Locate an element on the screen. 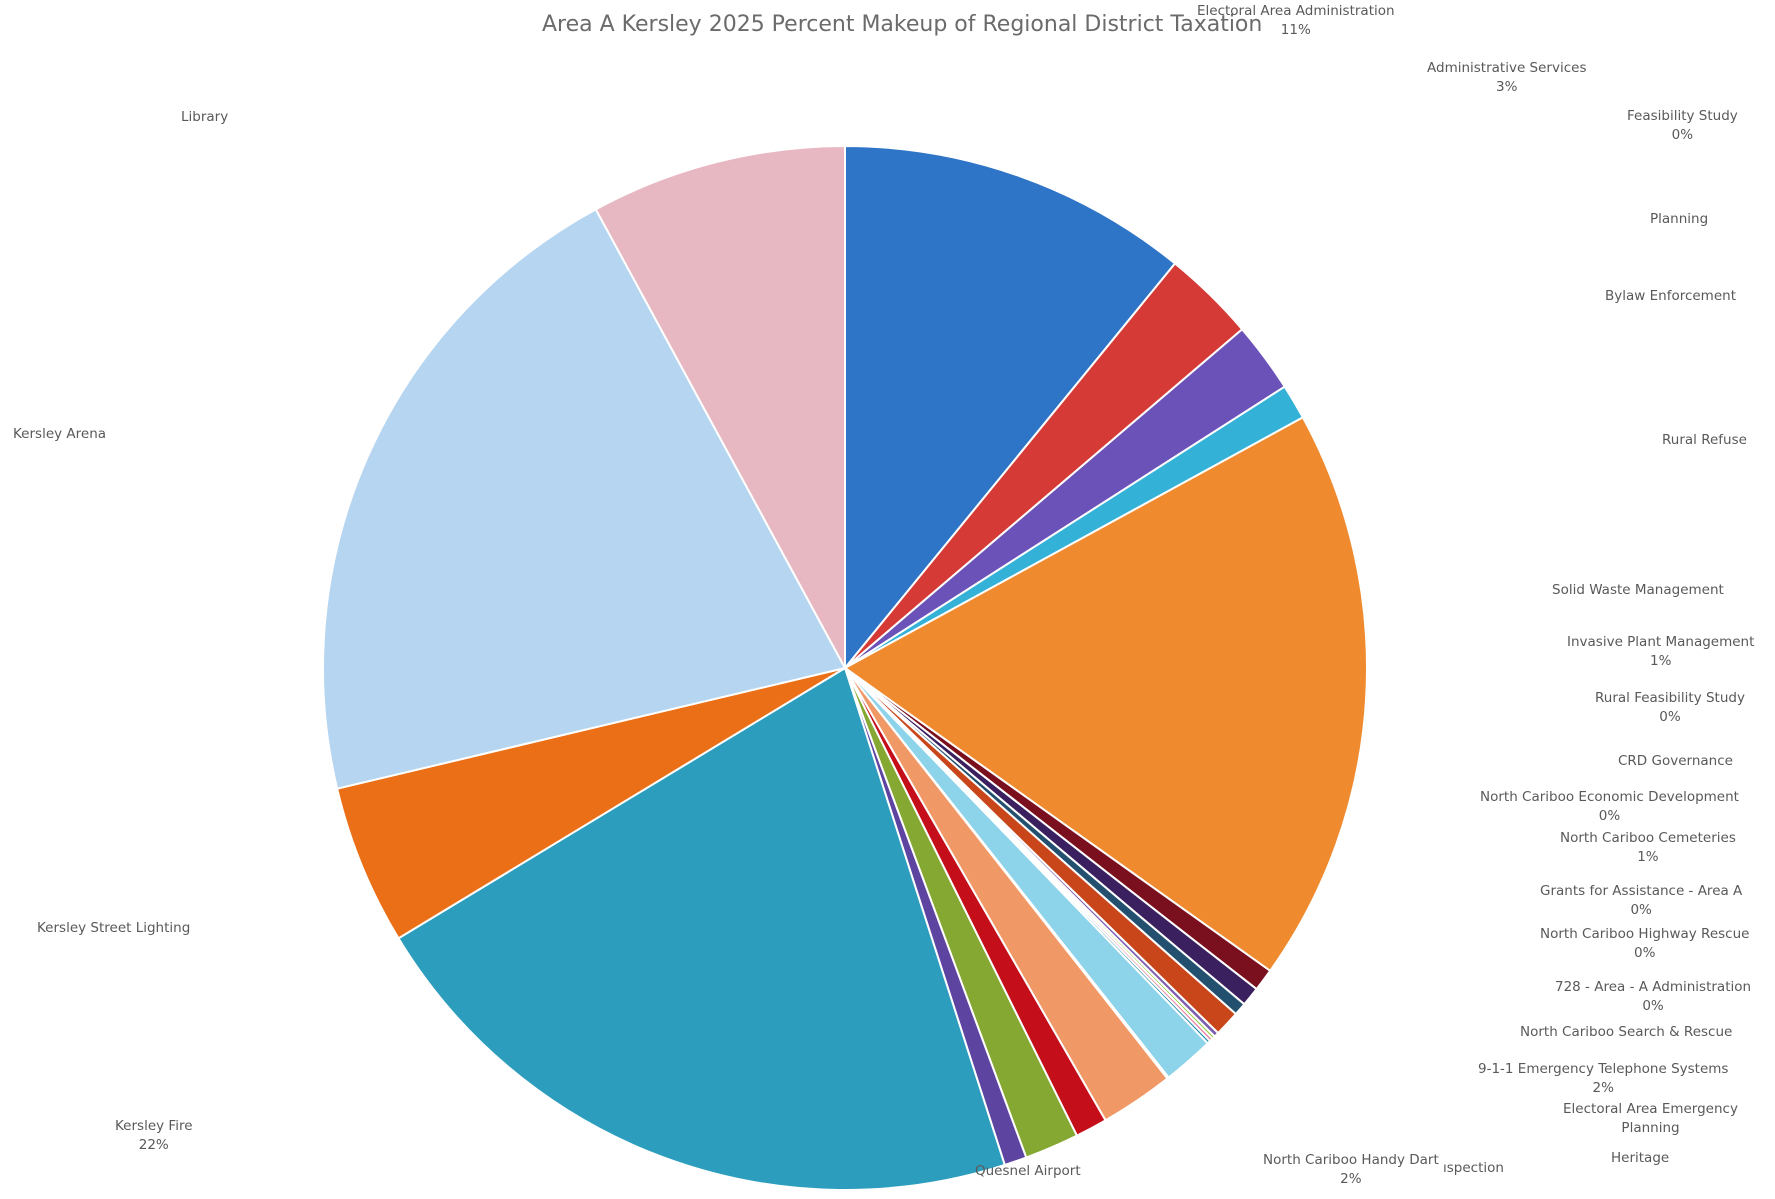  slice-label-text: North Cariboo Highway Rescue is located at coordinates (1645, 934).